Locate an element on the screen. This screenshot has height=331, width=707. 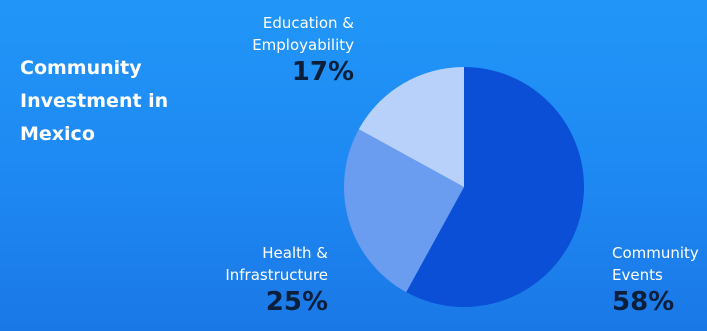
slice-label-line: Employability is located at coordinates (303, 45).